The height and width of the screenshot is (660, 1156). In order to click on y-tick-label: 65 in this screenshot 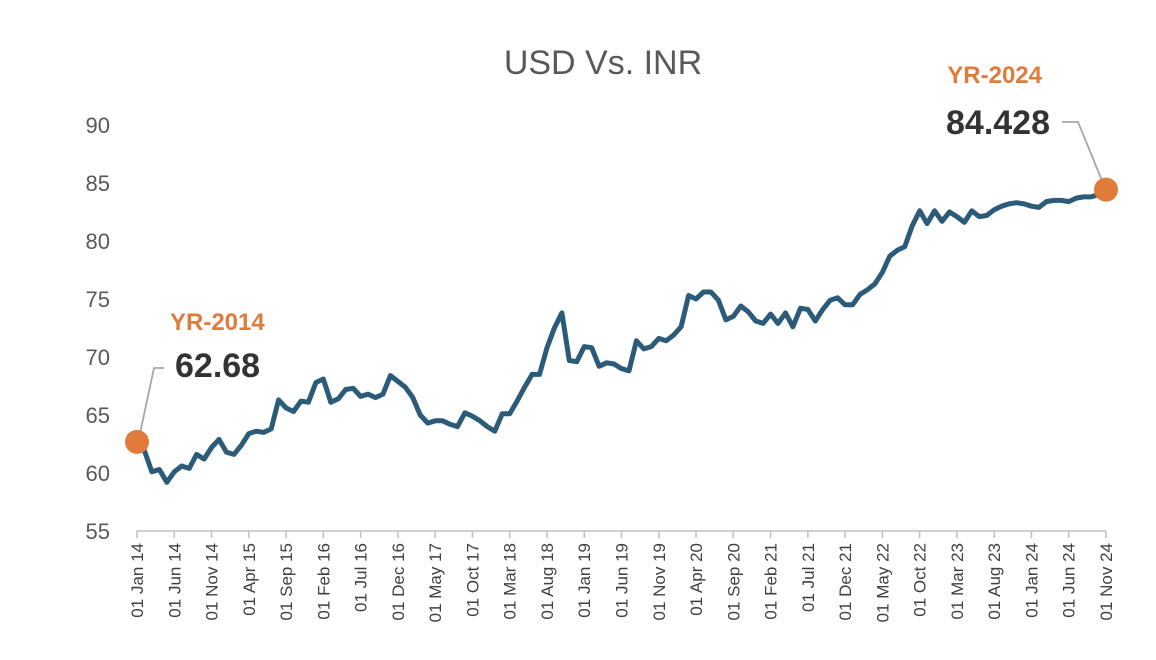, I will do `click(98, 415)`.